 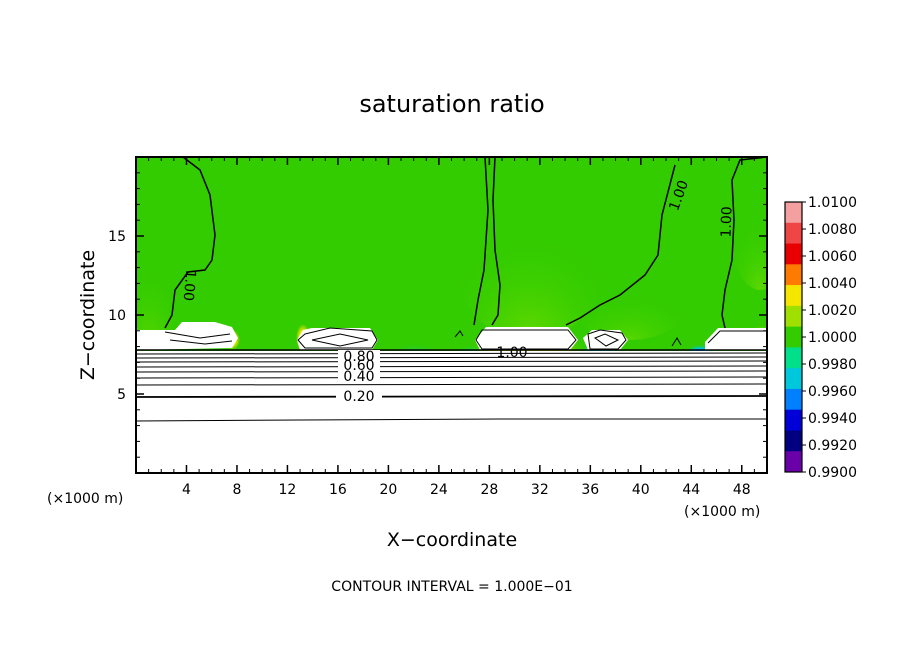 What do you see at coordinates (832, 419) in the screenshot?
I see `colorbar-label: 0.9940` at bounding box center [832, 419].